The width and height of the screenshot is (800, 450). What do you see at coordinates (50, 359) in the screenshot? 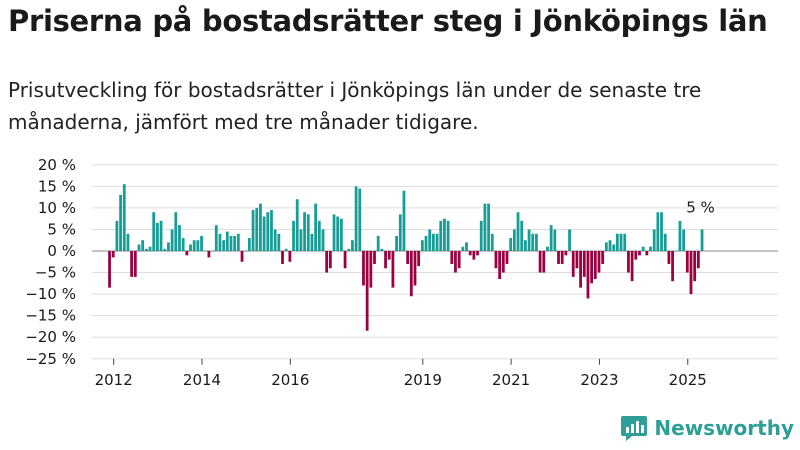
I see `y-tick-label: −25 %` at bounding box center [50, 359].